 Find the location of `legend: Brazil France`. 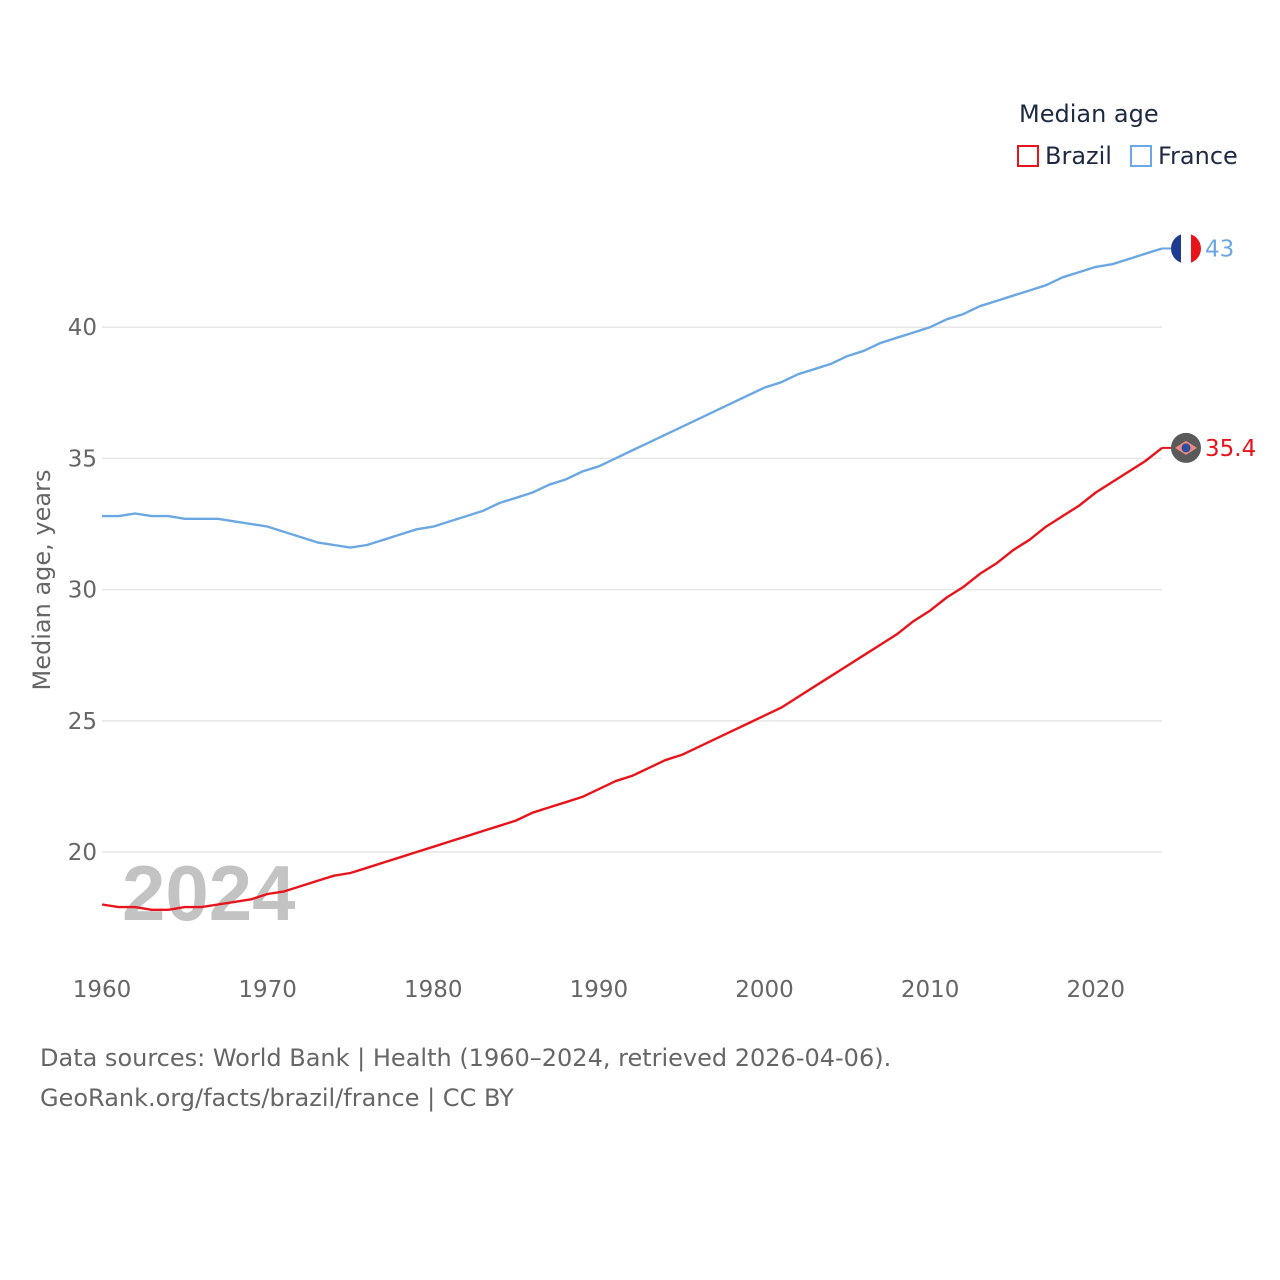

legend: Brazil France is located at coordinates (1136, 156).